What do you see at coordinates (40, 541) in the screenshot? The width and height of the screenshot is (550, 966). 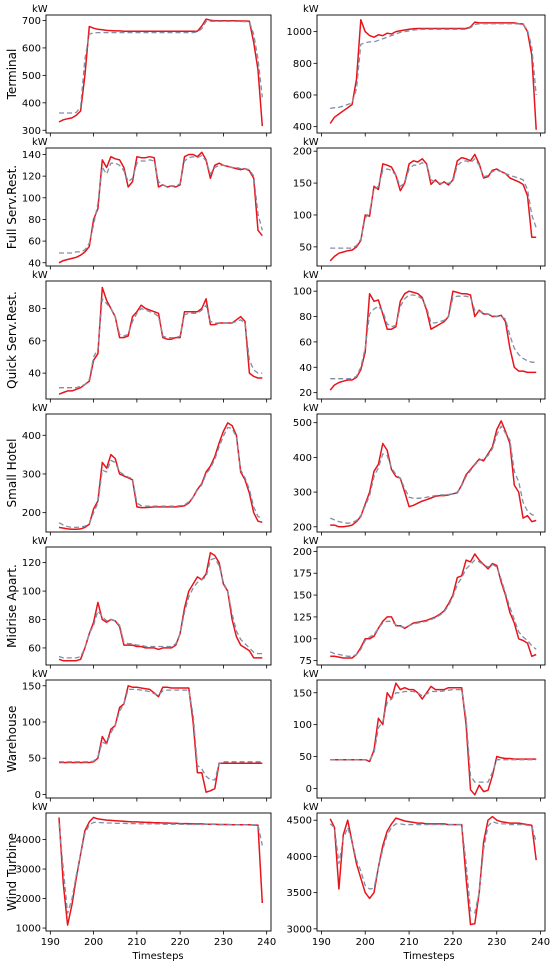 I see `unit-label-r5-left: kW` at bounding box center [40, 541].